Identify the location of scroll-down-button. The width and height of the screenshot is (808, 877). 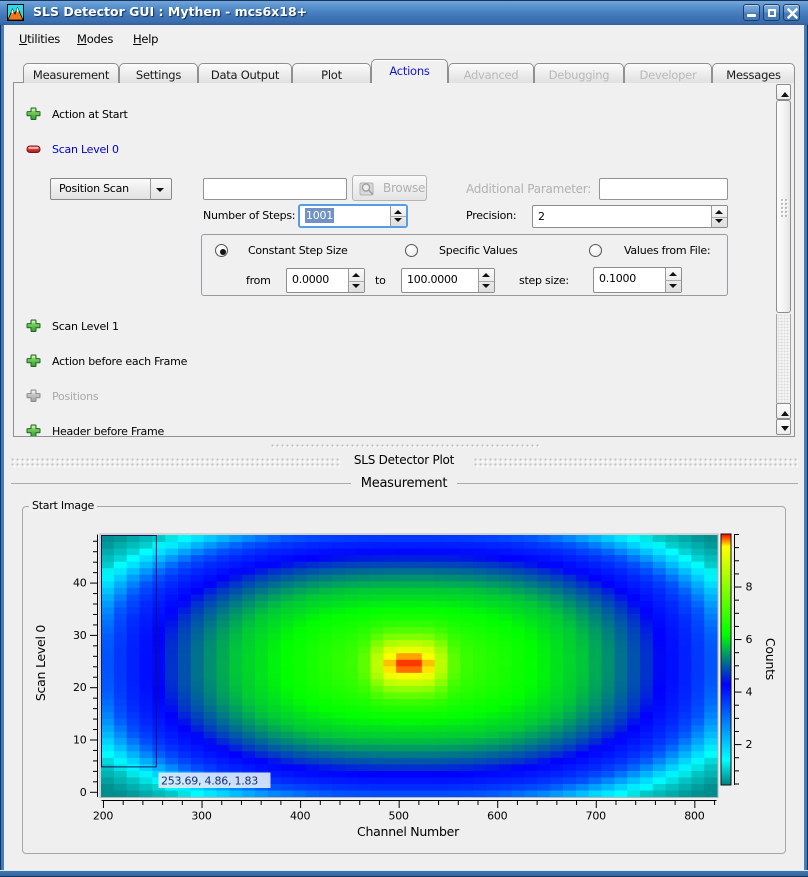
(783, 427).